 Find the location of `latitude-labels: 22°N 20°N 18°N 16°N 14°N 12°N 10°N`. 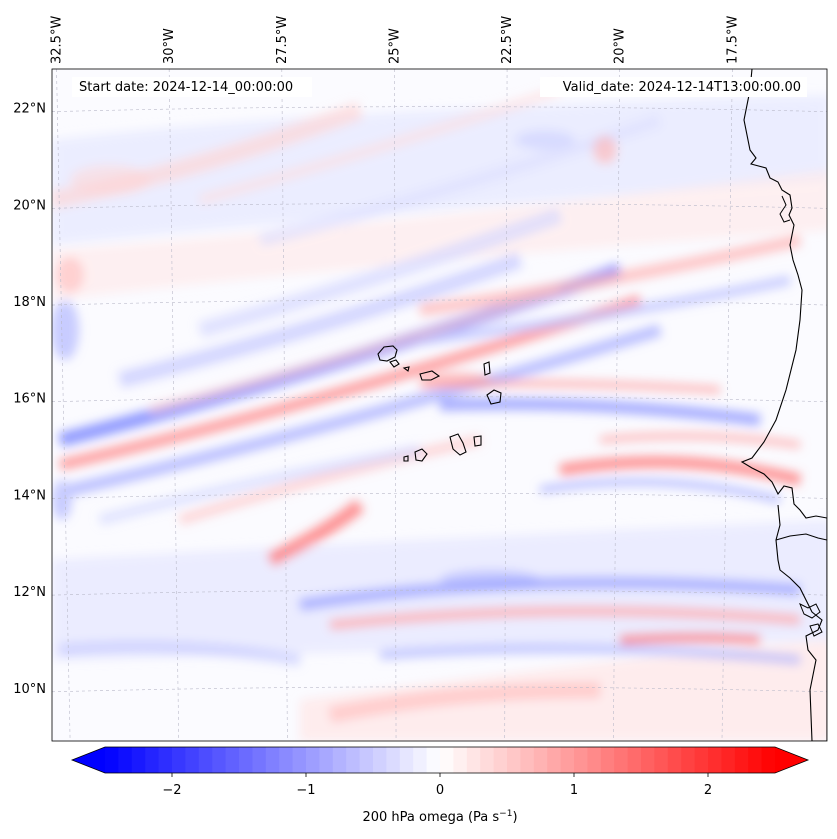

latitude-labels: 22°N 20°N 18°N 16°N 14°N 12°N 10°N is located at coordinates (29, 399).